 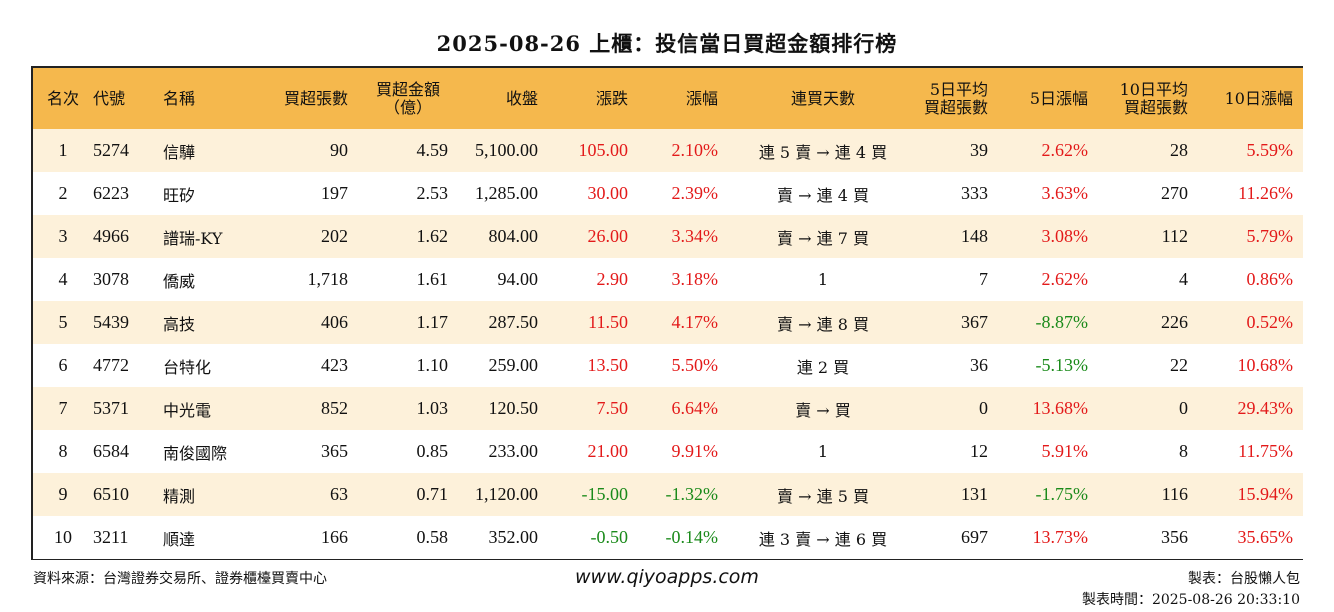 What do you see at coordinates (974, 322) in the screenshot?
I see `cell-avg5: 367` at bounding box center [974, 322].